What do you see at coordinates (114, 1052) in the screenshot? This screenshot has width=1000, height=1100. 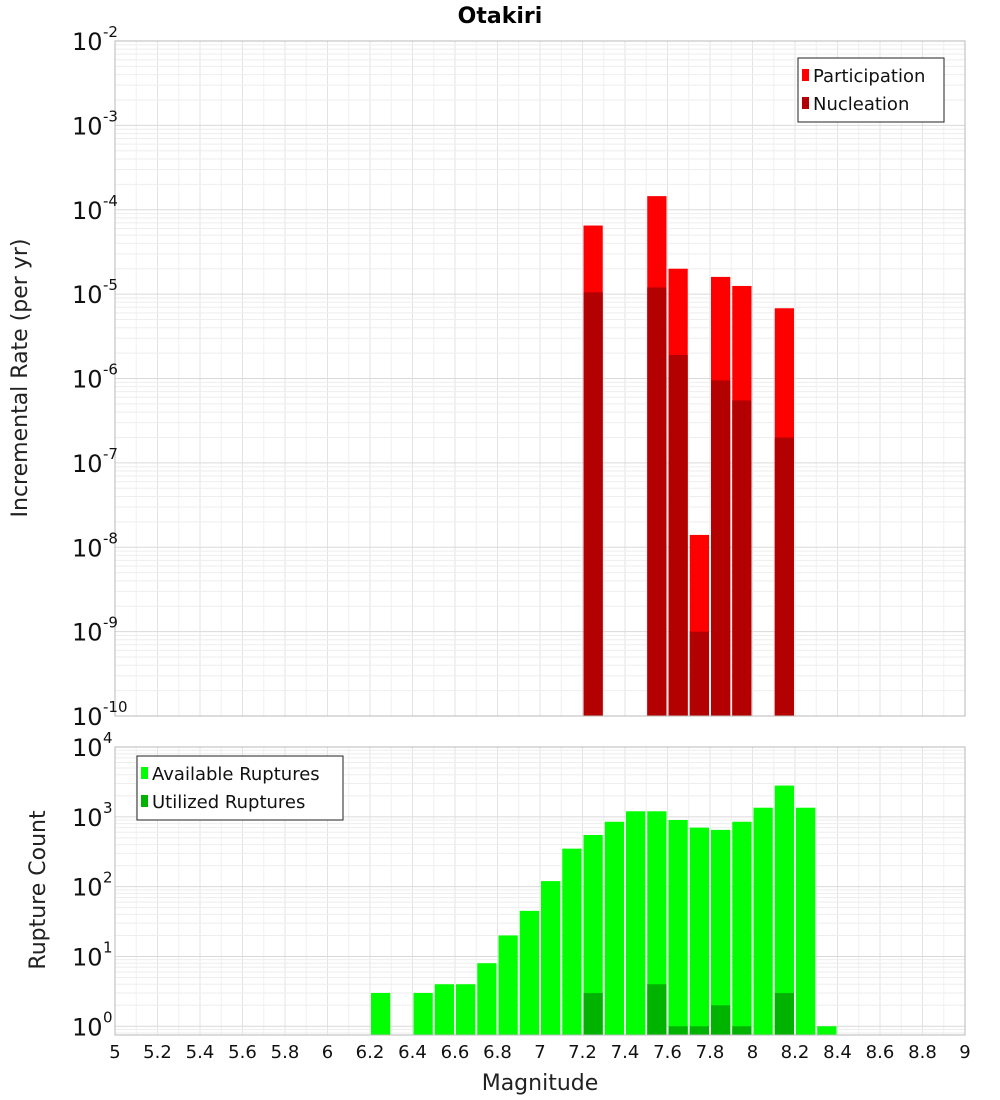 I see `x-tick-label: 5` at bounding box center [114, 1052].